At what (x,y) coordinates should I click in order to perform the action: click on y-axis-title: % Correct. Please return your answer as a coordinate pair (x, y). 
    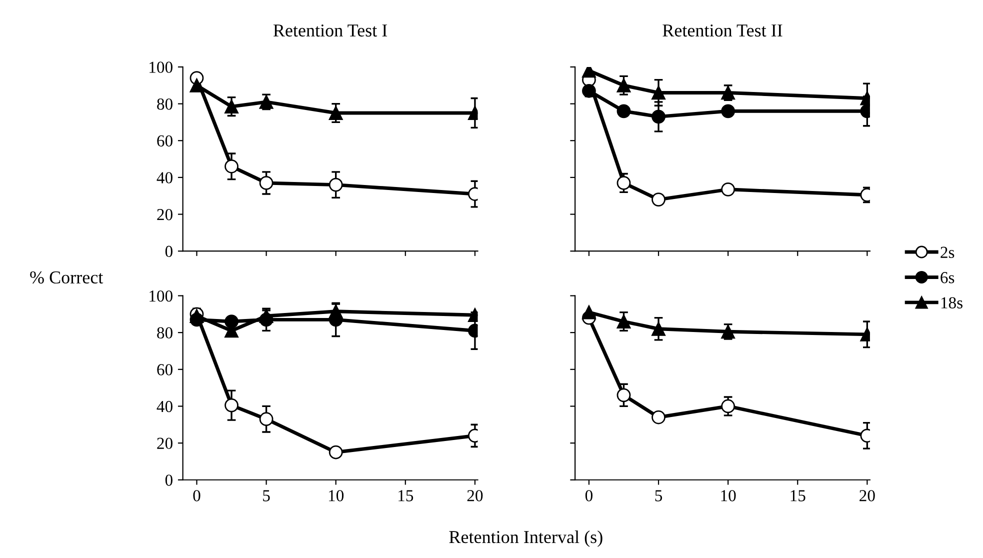
    Looking at the image, I should click on (67, 277).